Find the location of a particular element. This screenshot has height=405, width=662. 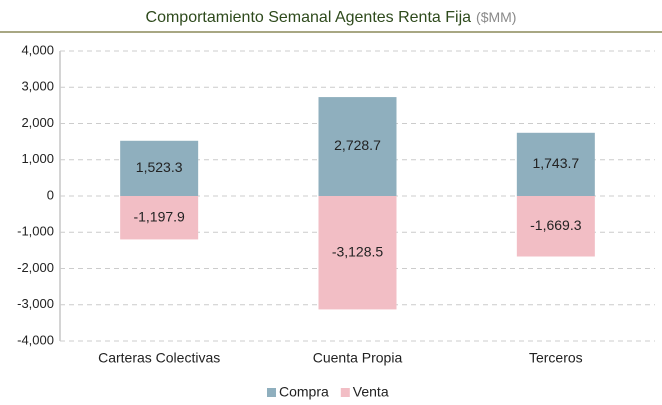

y-tick-label: 2,000 is located at coordinates (37, 122).